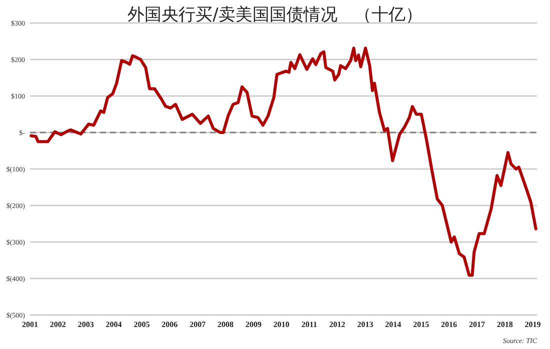  Describe the element at coordinates (86, 324) in the screenshot. I see `x-tick-label: 2003` at that location.